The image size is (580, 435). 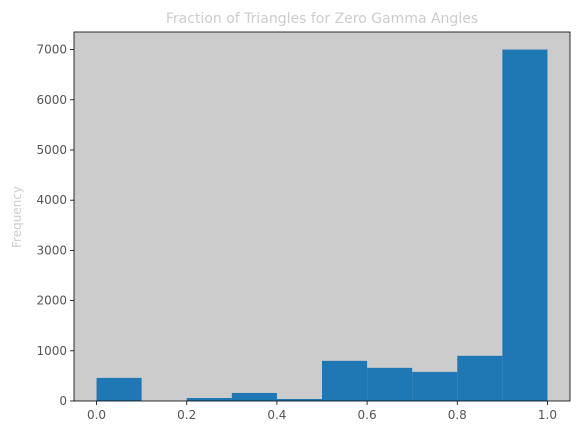 I want to click on y-tick-label: 0, so click(x=63, y=401).